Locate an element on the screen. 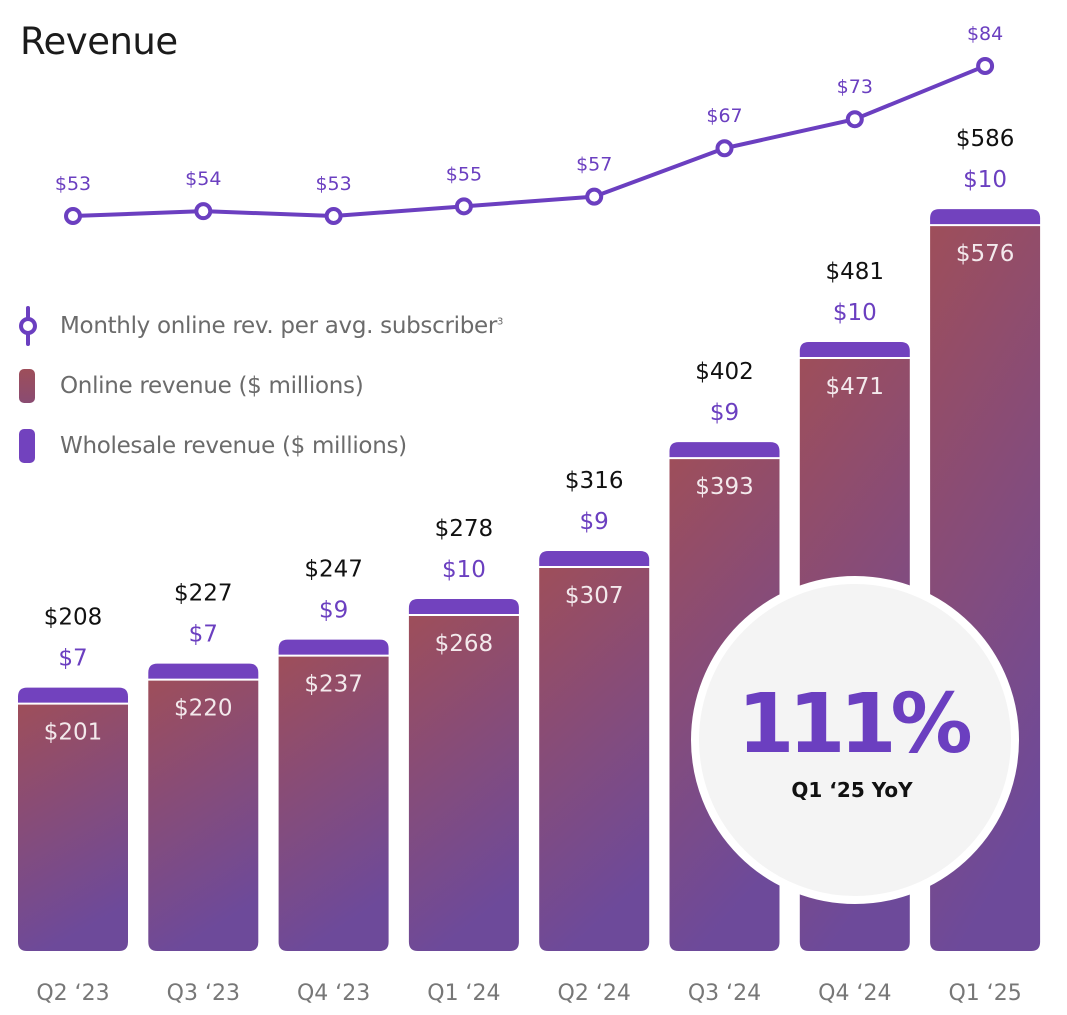 The height and width of the screenshot is (1015, 1067). callout-circle is located at coordinates (855, 740).